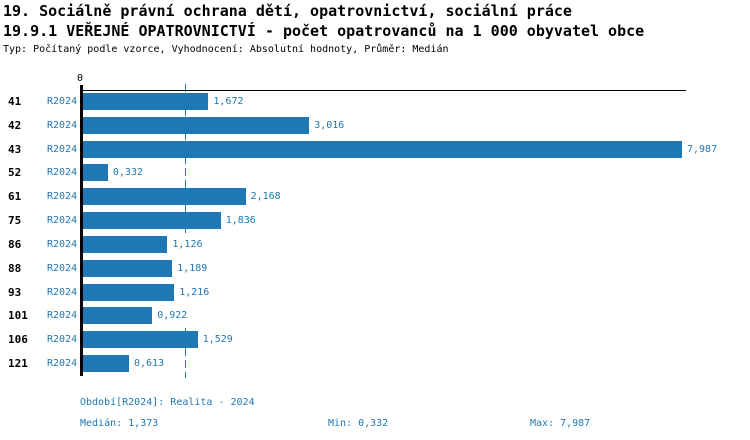 Image resolution: width=750 pixels, height=440 pixels. I want to click on chart-row: 42 R2024 3,016, so click(375, 125).